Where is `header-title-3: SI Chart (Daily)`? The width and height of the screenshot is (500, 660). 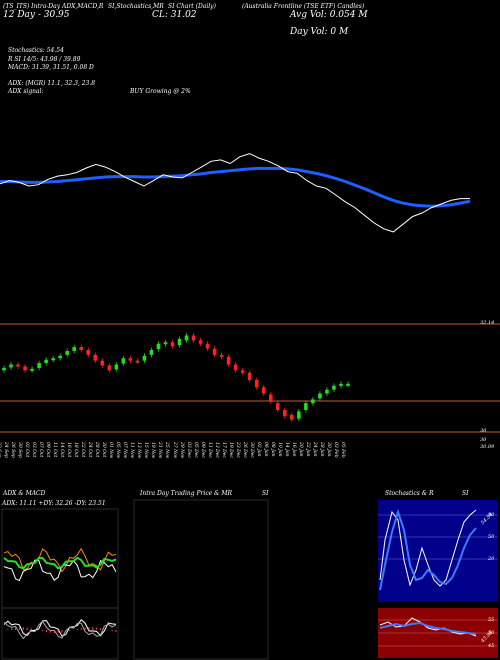
header-title-3: SI Chart (Daily) is located at coordinates (192, 6).